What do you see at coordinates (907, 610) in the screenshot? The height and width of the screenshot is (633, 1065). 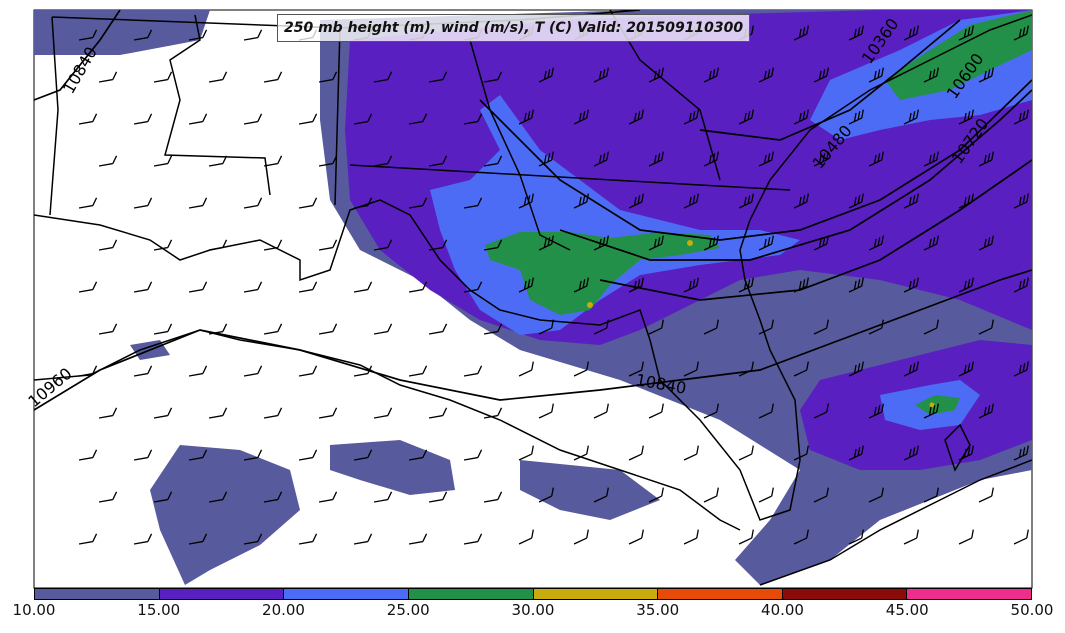 I see `colorbar-tick-label: 45.00` at bounding box center [907, 610].